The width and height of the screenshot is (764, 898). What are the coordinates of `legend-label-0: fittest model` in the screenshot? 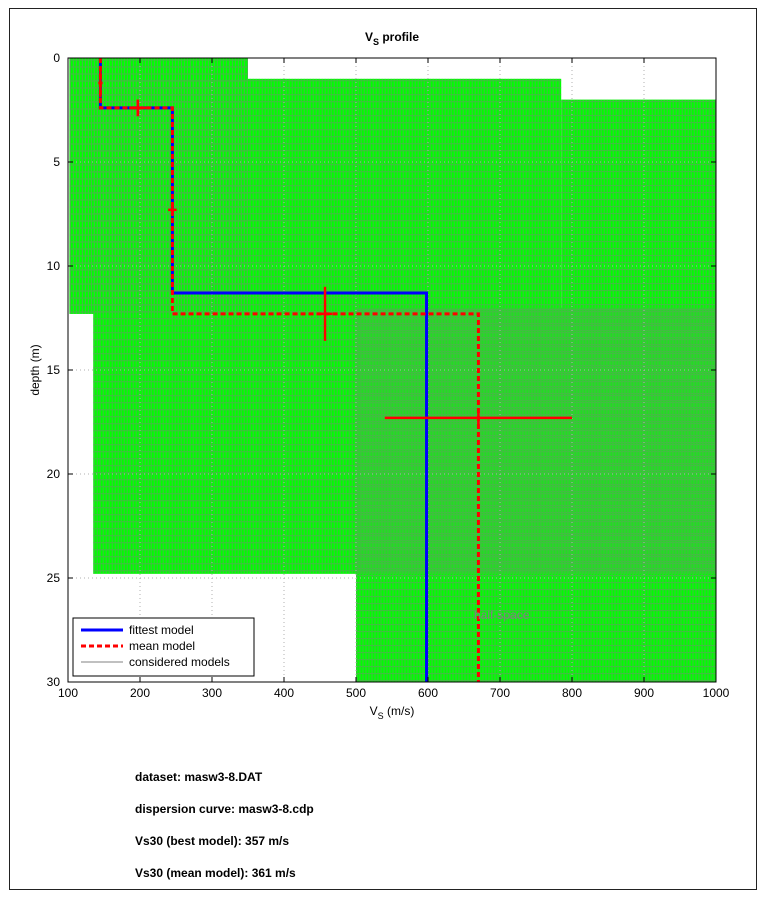 It's located at (161, 630).